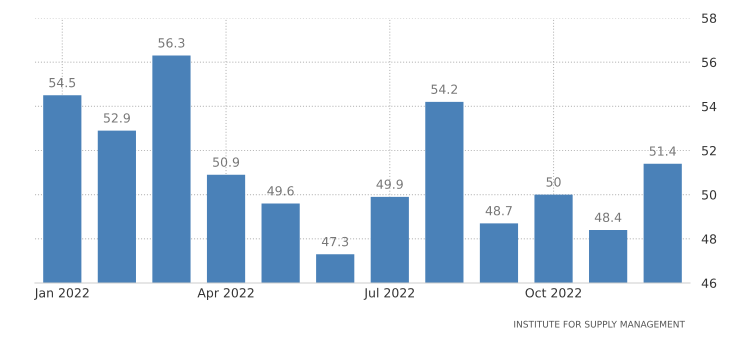 The image size is (730, 349). I want to click on data-label: 49.6, so click(280, 191).